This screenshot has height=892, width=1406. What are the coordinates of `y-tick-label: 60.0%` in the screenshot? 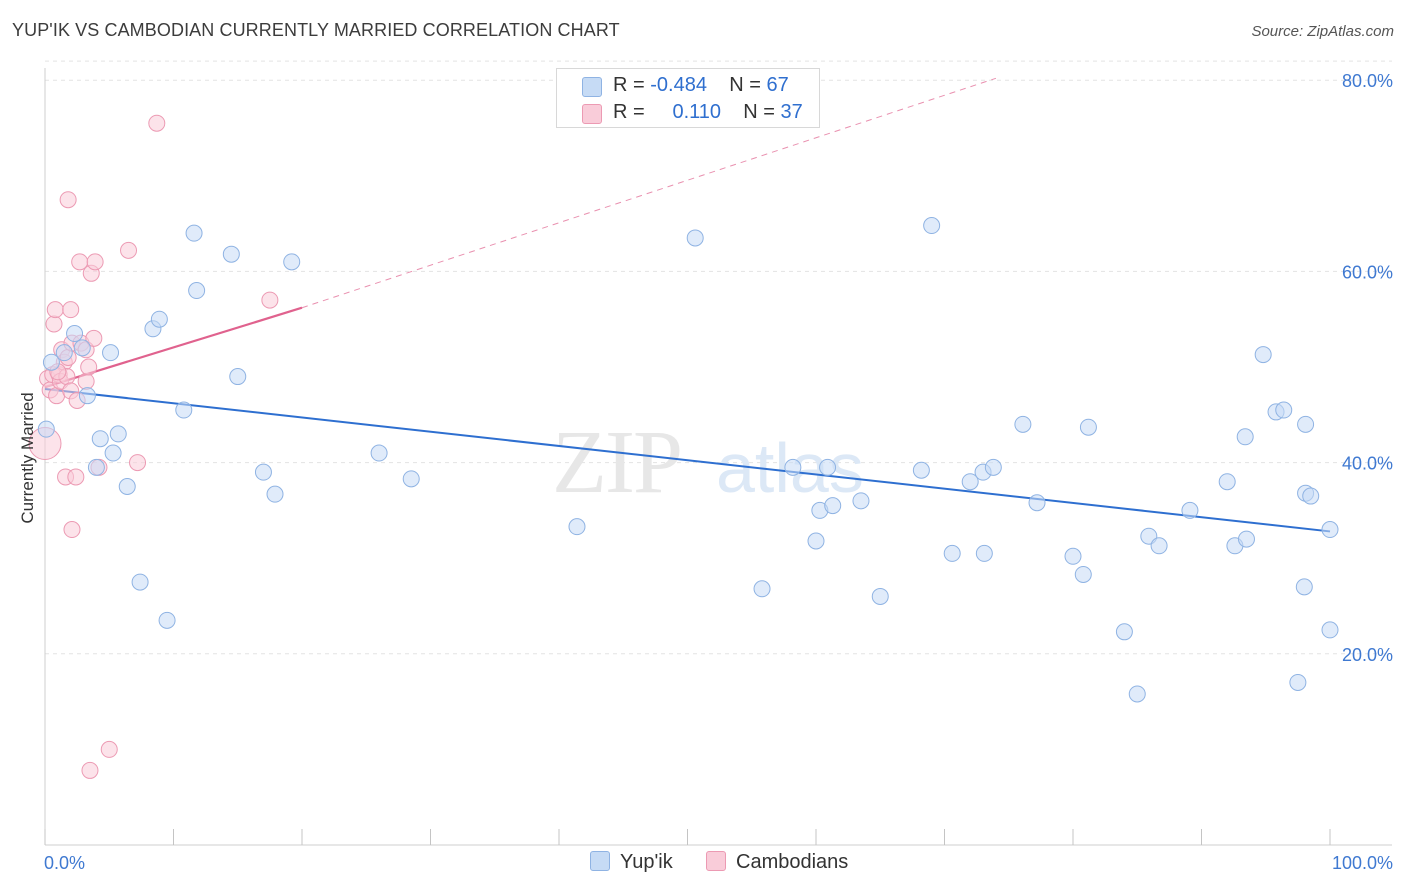 It's located at (1367, 272).